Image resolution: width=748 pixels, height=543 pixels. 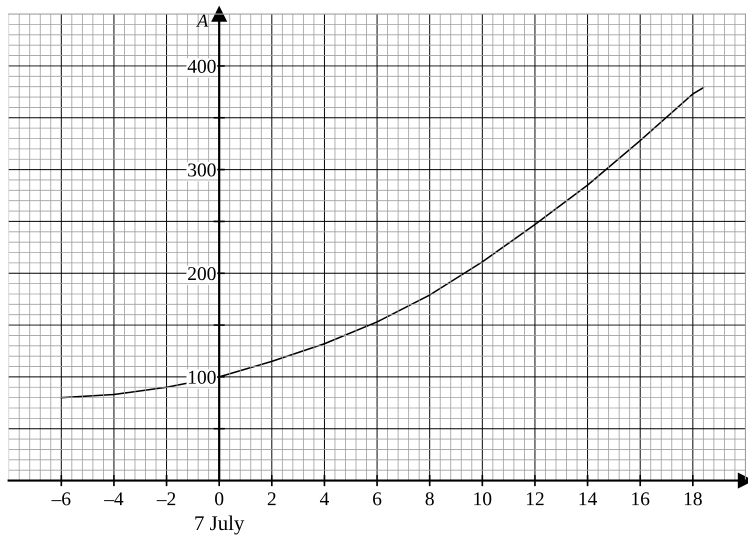 I want to click on y-tick-label: 200, so click(x=202, y=273).